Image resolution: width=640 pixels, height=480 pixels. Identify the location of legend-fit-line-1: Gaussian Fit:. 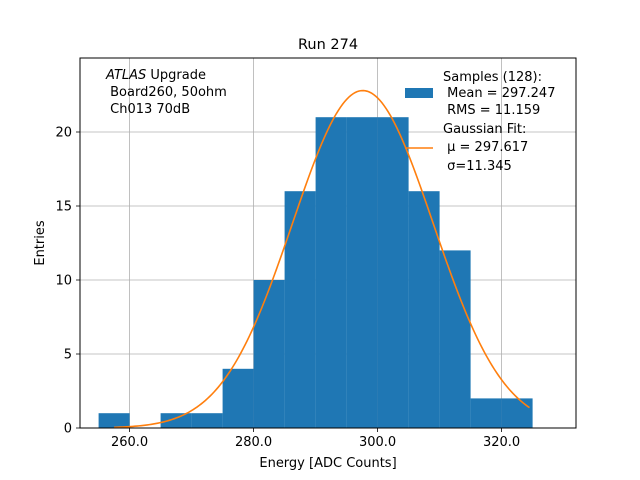
(484, 129).